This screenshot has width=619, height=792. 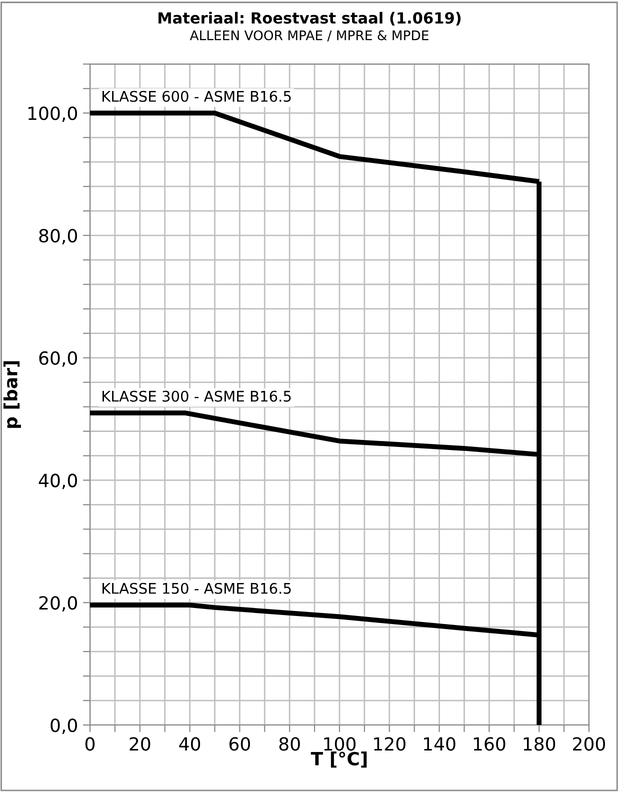 I want to click on x-tick-label: 140, so click(x=440, y=744).